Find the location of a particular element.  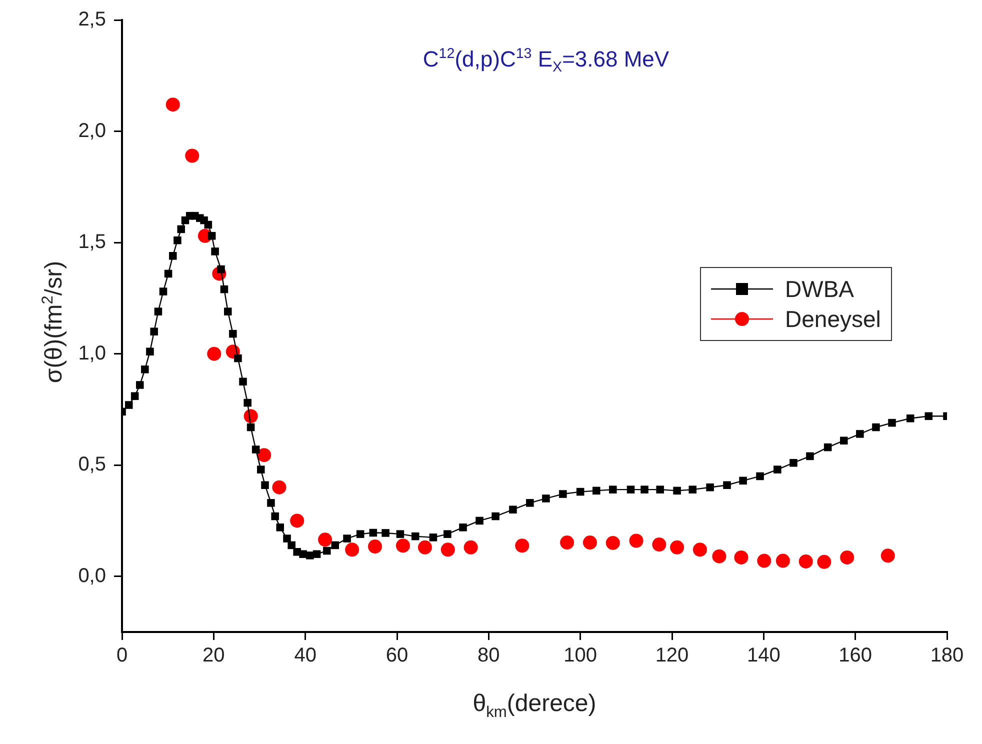

y-tick-label: 1,5 is located at coordinates (92, 242).